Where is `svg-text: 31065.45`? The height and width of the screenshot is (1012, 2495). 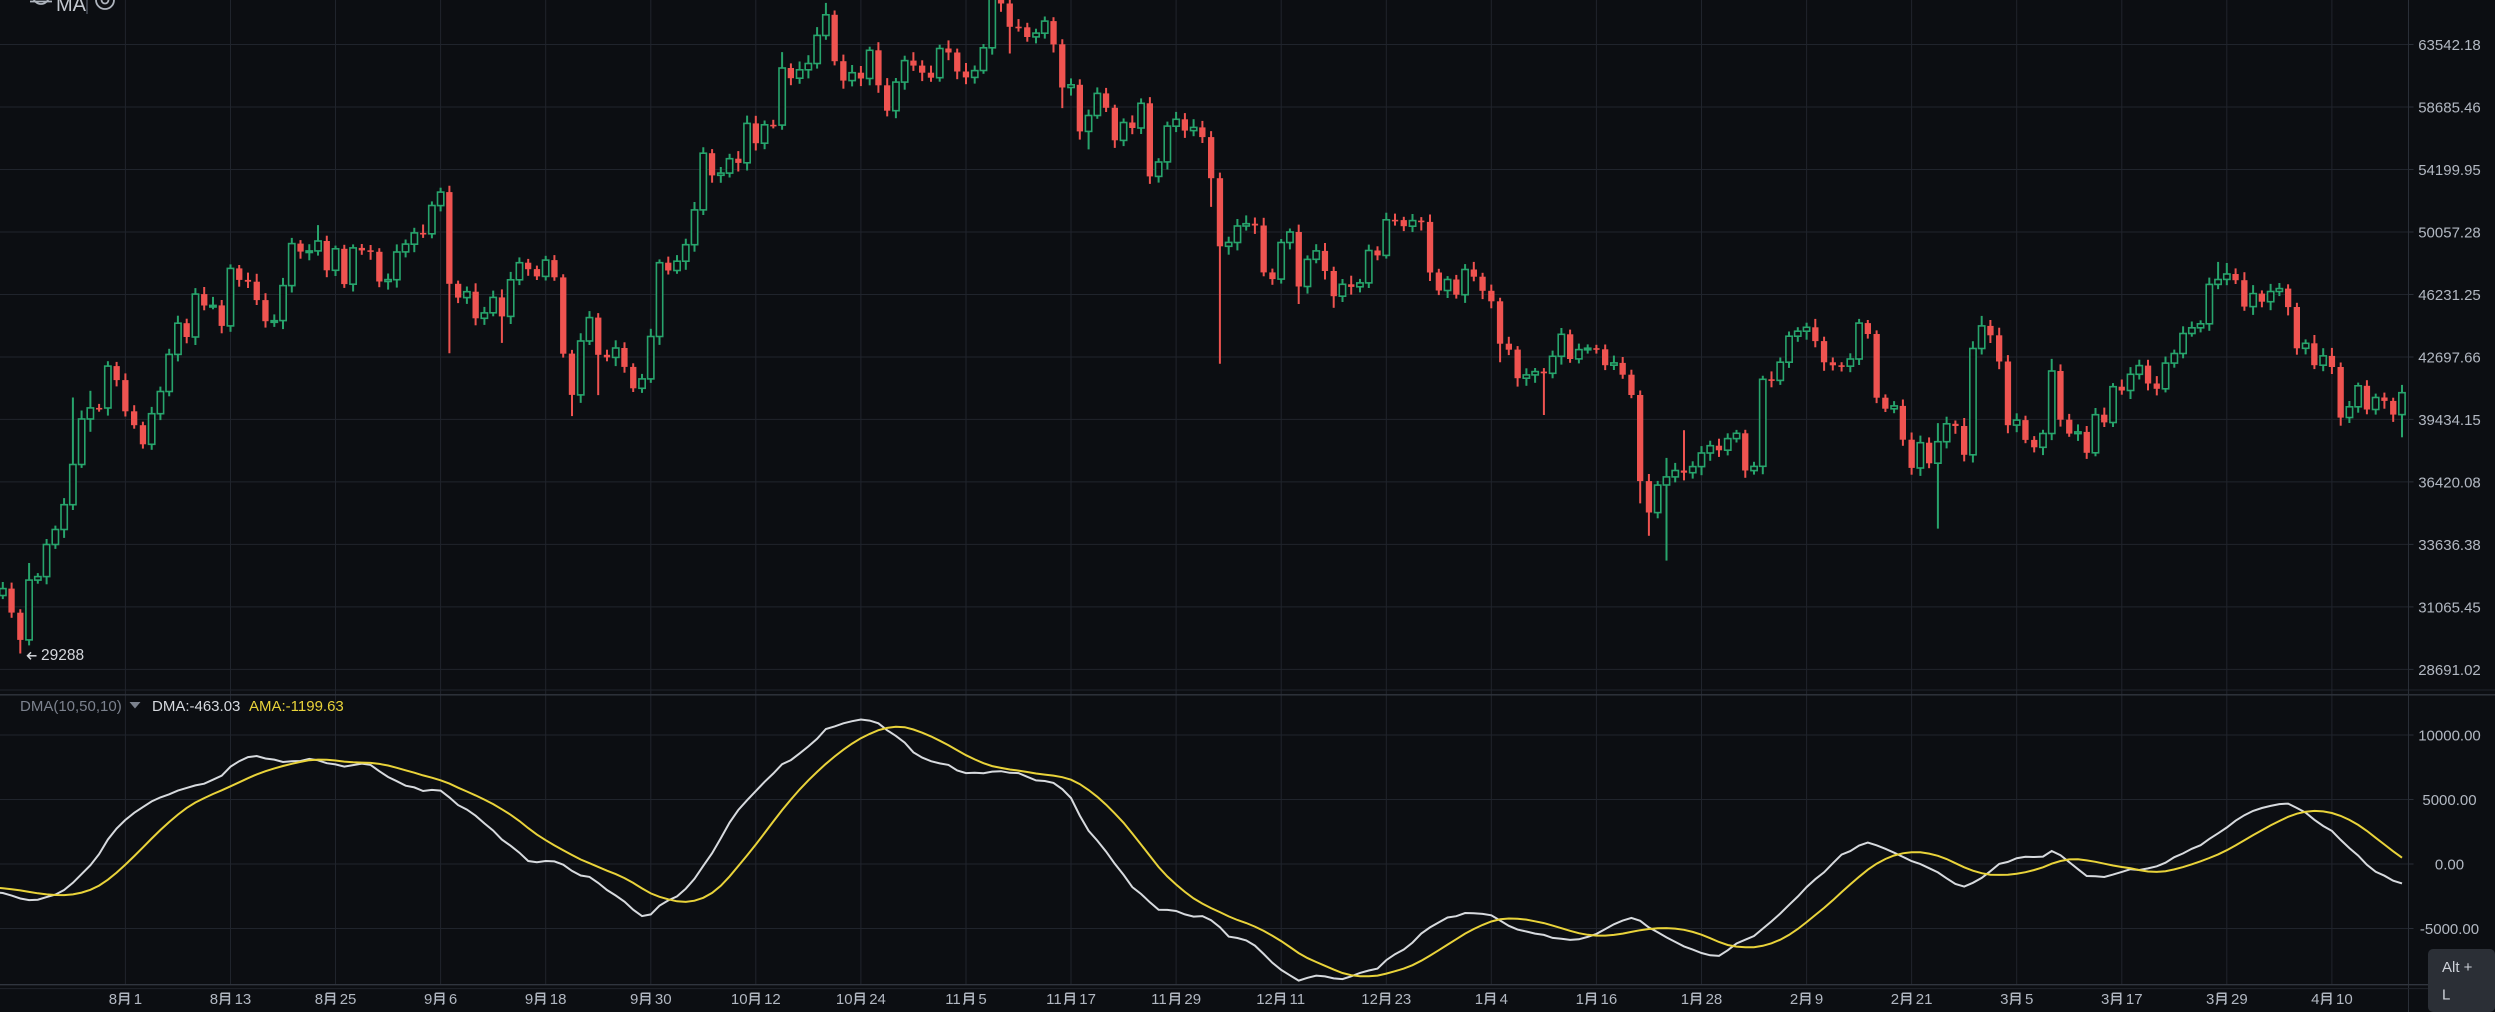
svg-text: 31065.45 is located at coordinates (2449, 607).